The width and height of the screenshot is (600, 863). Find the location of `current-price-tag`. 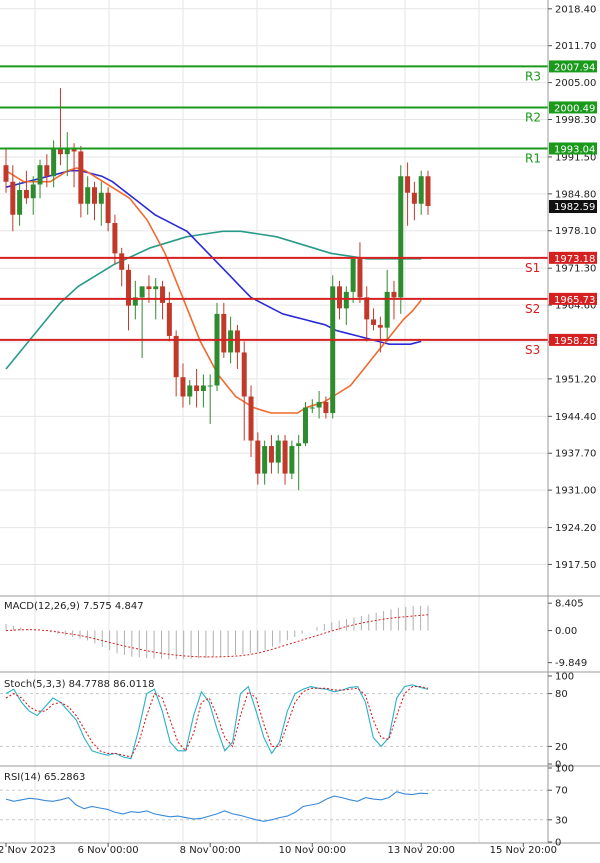

current-price-tag is located at coordinates (573, 207).